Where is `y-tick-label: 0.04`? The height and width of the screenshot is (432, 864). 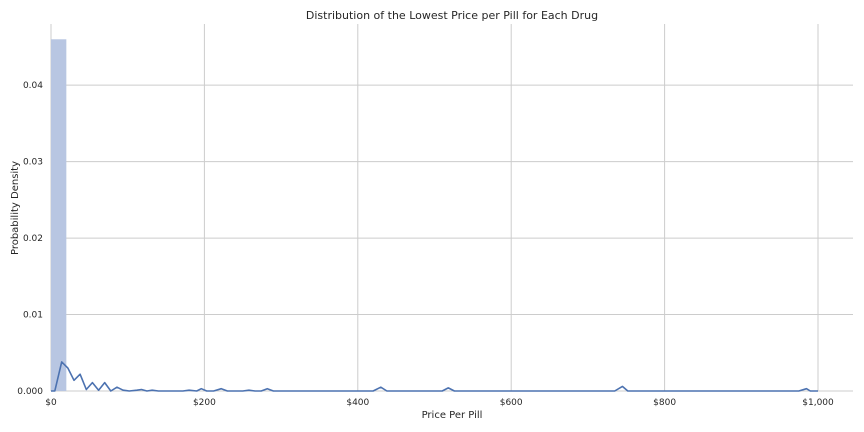
y-tick-label: 0.04 is located at coordinates (33, 86).